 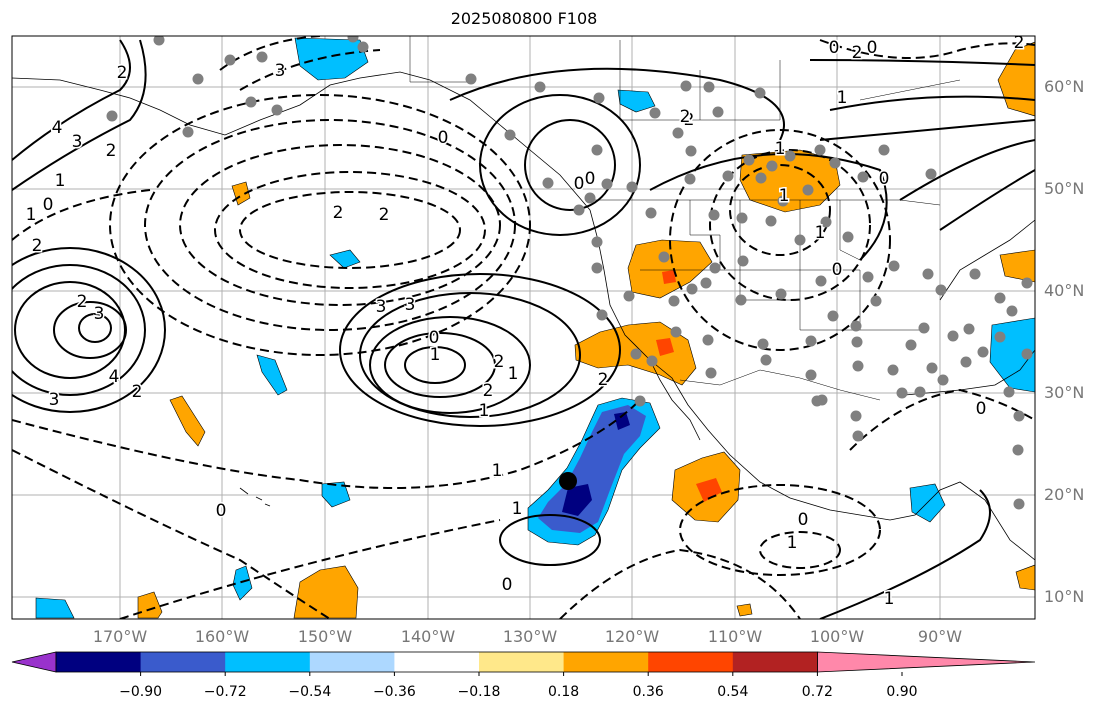 I want to click on longitude-label: 90°W, so click(x=940, y=636).